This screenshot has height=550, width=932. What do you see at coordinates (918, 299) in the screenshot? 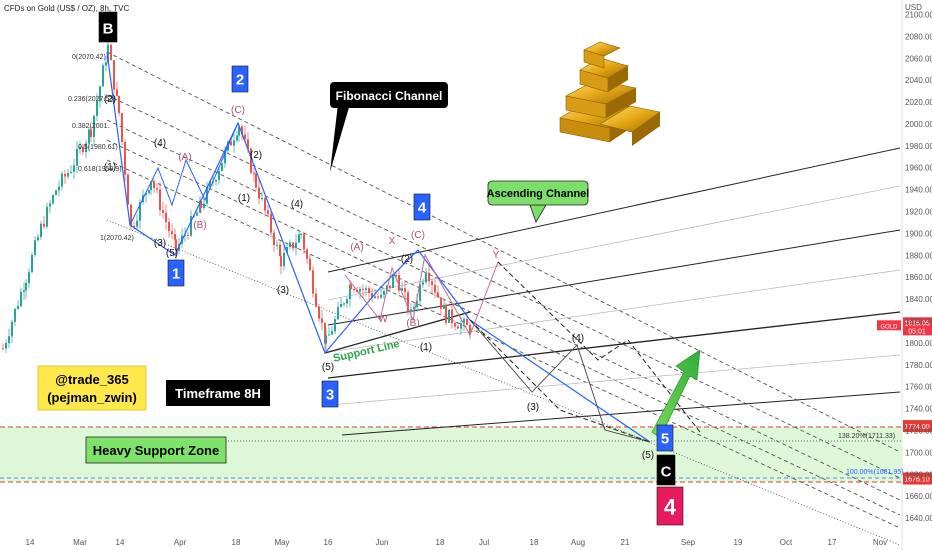
I see `y-tick-label: 1840.00` at bounding box center [918, 299].